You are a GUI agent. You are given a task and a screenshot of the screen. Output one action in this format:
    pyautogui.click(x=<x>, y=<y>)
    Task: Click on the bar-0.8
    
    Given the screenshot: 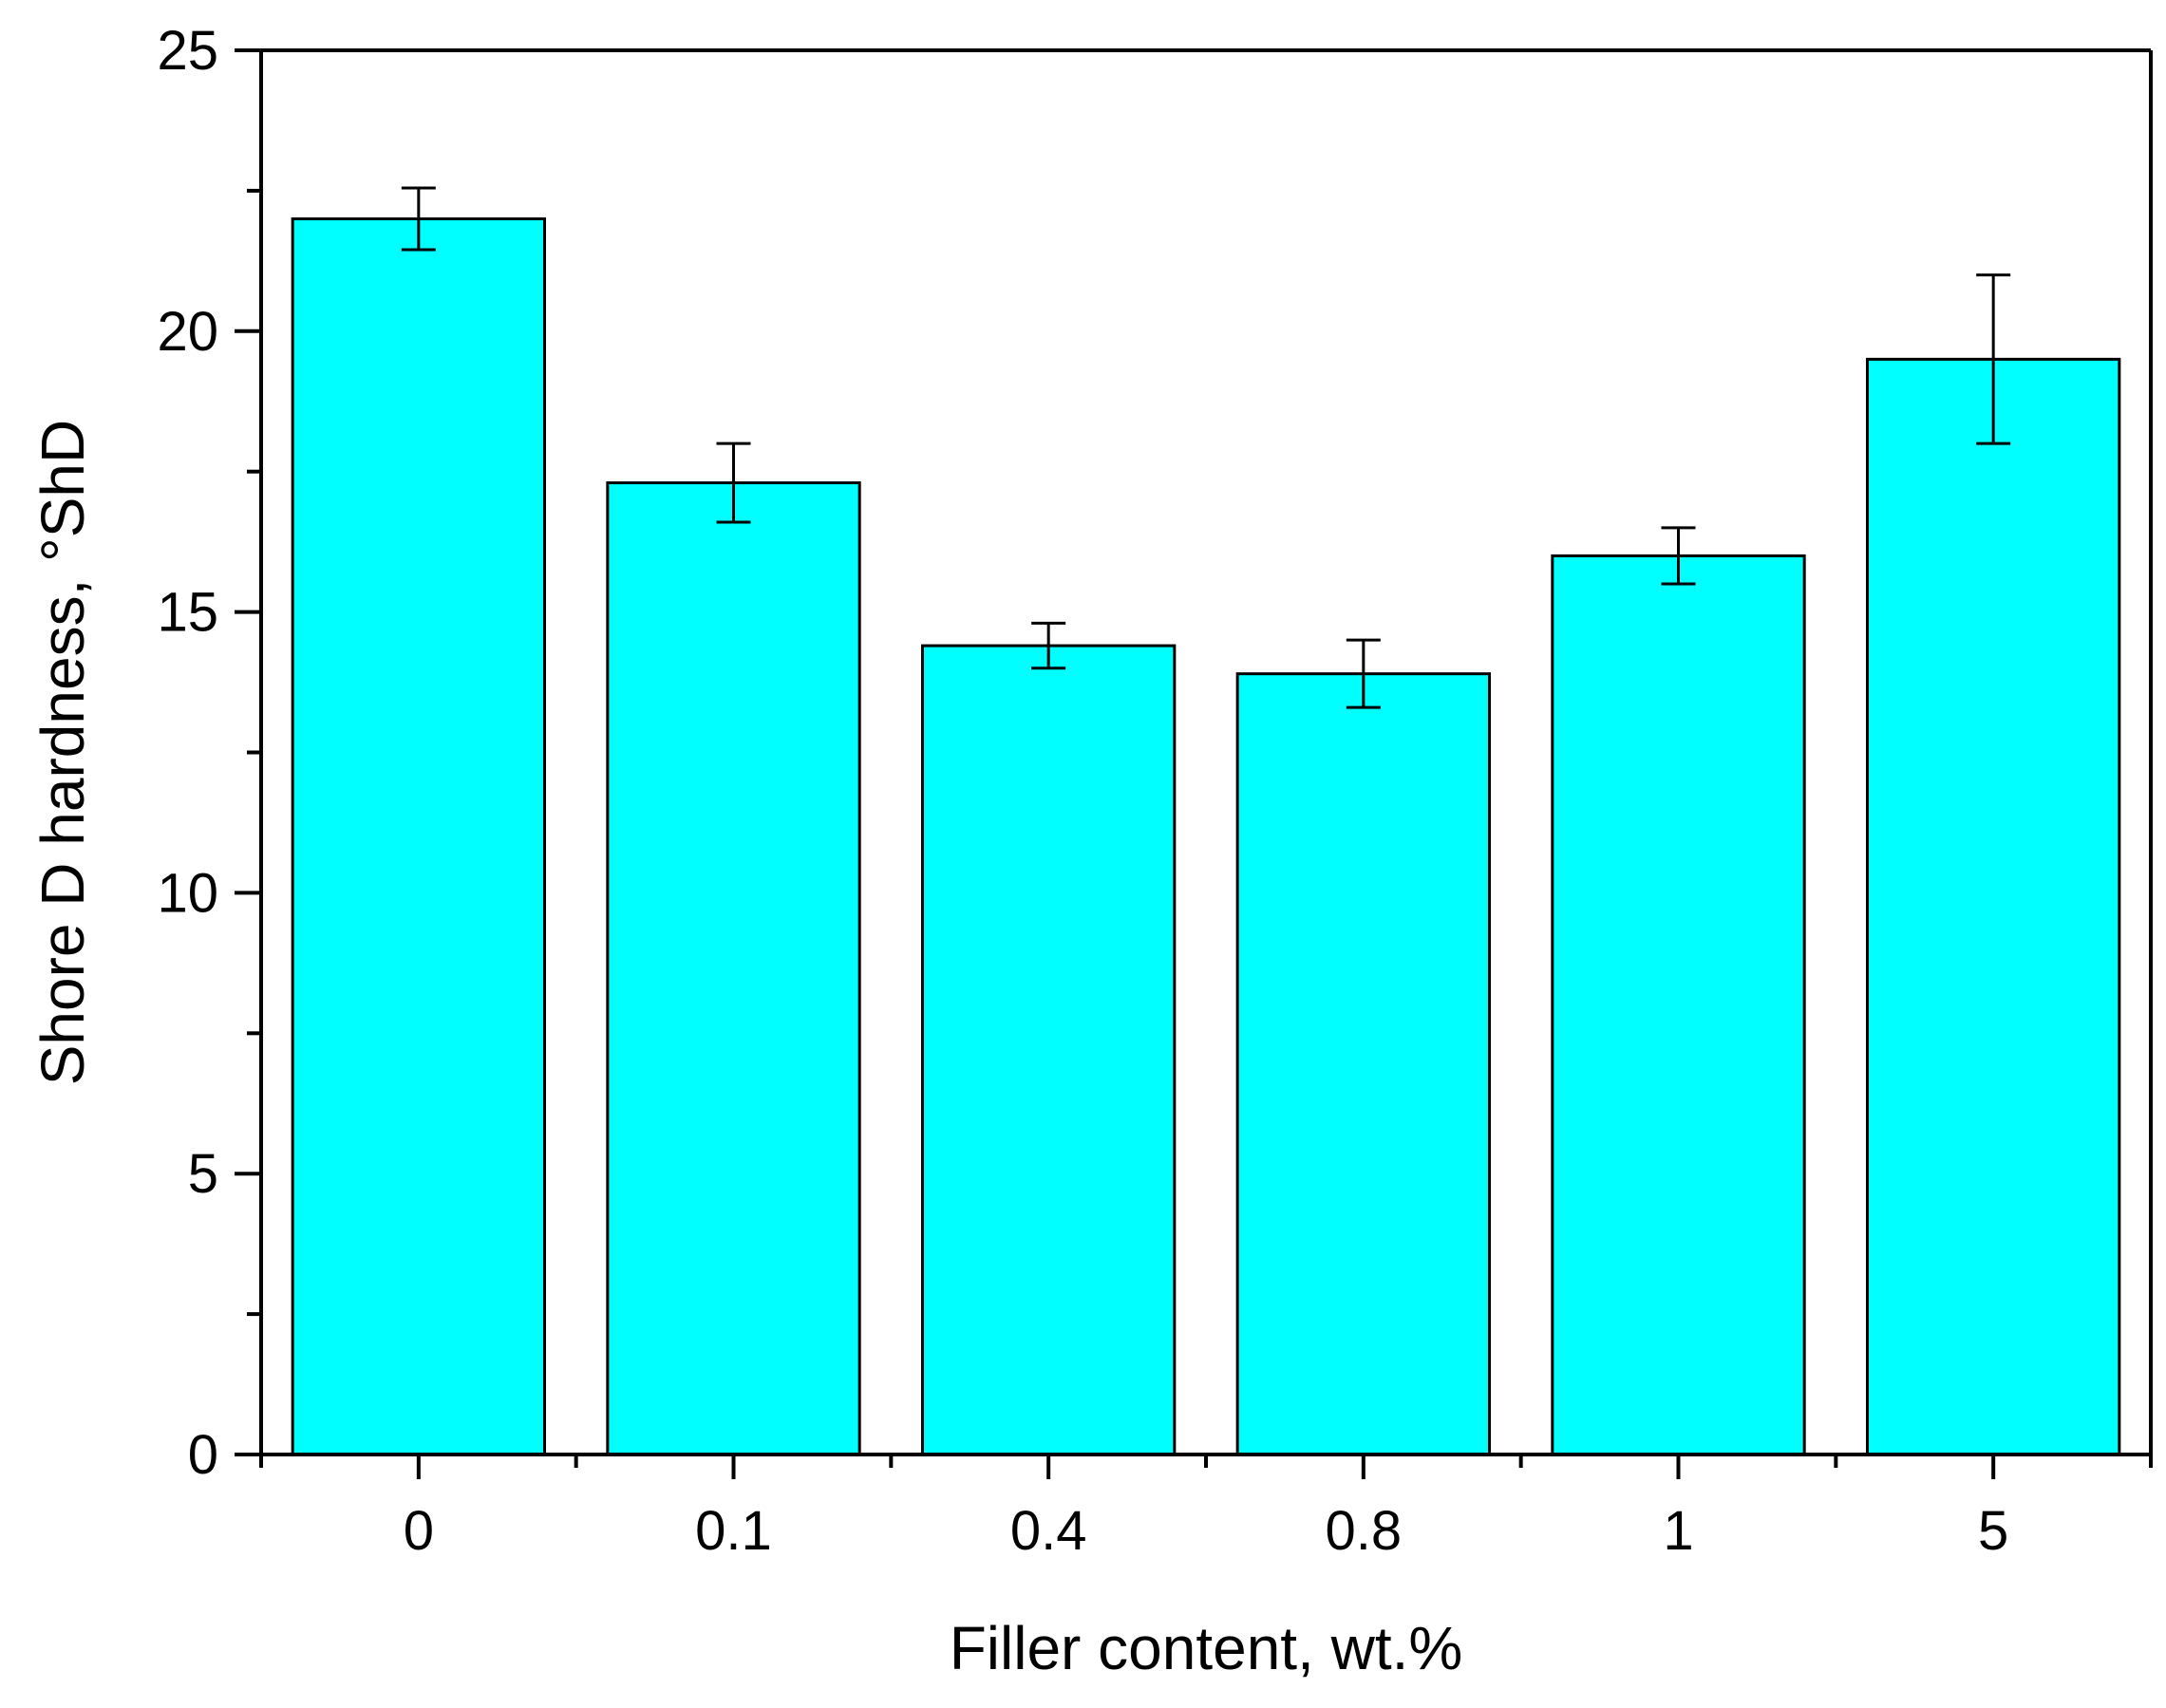 What is the action you would take?
    pyautogui.click(x=1363, y=1064)
    